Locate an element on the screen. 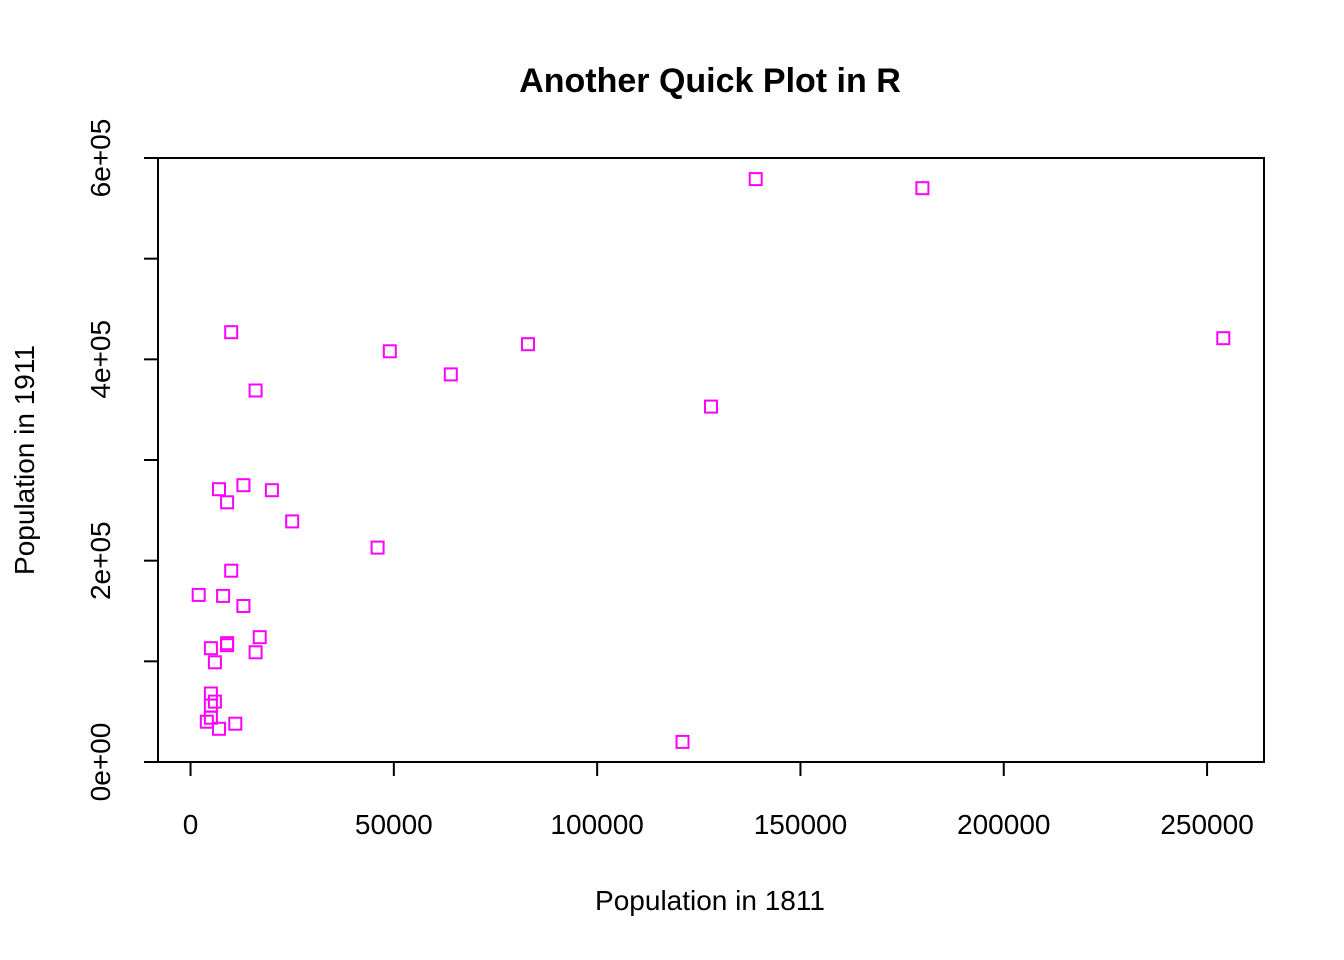 The height and width of the screenshot is (960, 1344). x-tick-label: 100000 is located at coordinates (596, 824).